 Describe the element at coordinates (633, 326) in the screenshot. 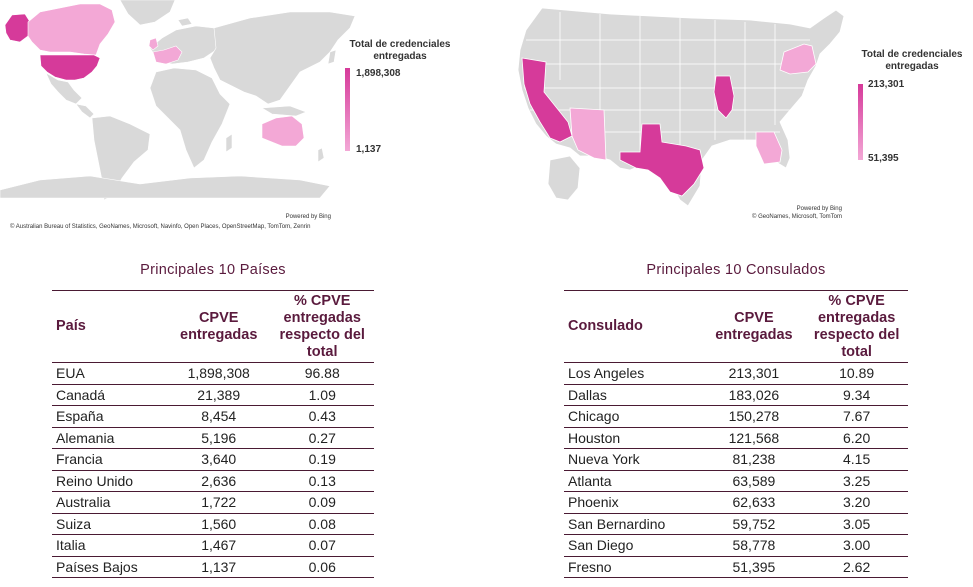

I see `column-header-consulado: Consulado` at that location.